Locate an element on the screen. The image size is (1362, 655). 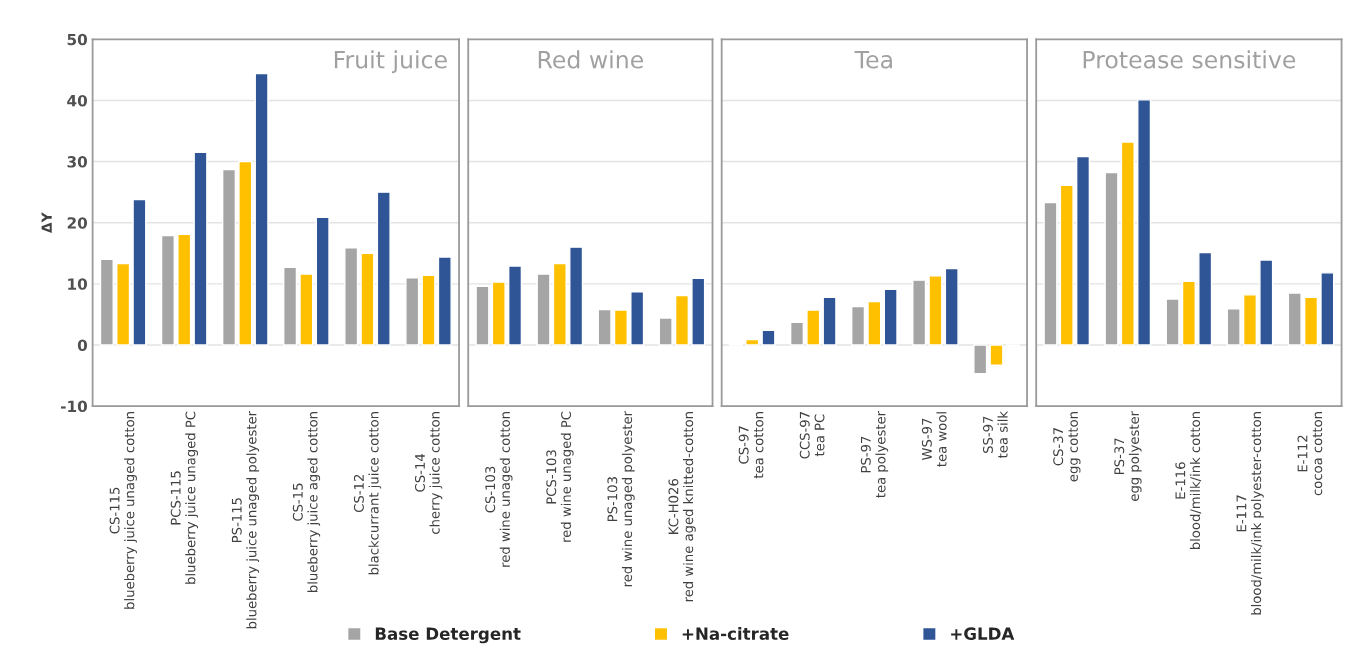
x-tick-label: KC-H026 red wine aged knitted-cotton is located at coordinates (682, 507).